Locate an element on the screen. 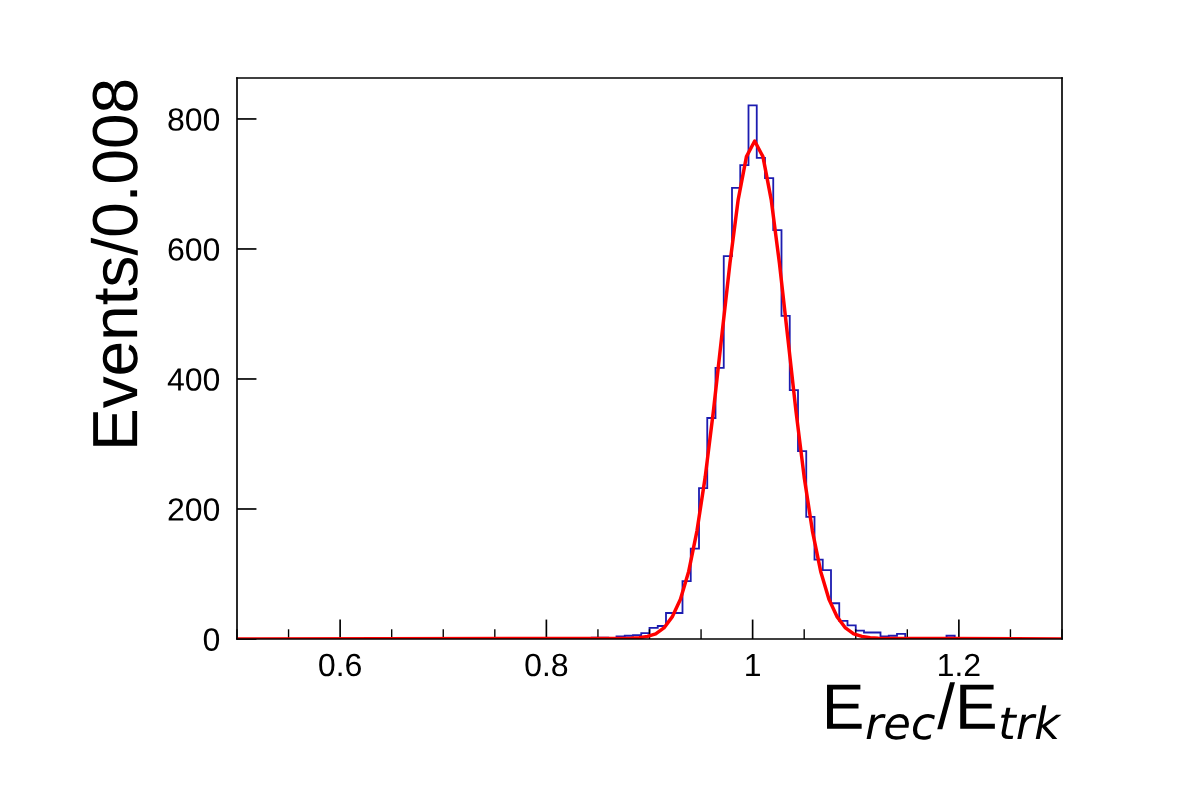 Image resolution: width=1182 pixels, height=800 pixels. y-tick-label: 800 is located at coordinates (194, 119).